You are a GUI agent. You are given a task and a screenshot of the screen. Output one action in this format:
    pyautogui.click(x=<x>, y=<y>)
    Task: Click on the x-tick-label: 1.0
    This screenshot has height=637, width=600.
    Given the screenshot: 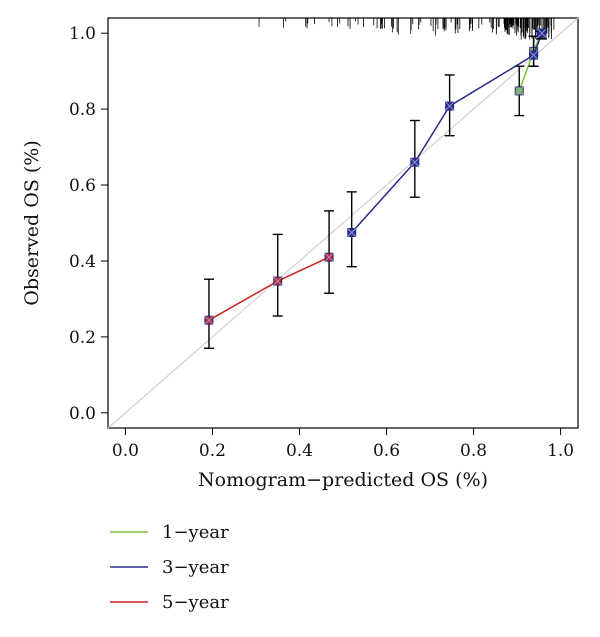 What is the action you would take?
    pyautogui.click(x=560, y=451)
    